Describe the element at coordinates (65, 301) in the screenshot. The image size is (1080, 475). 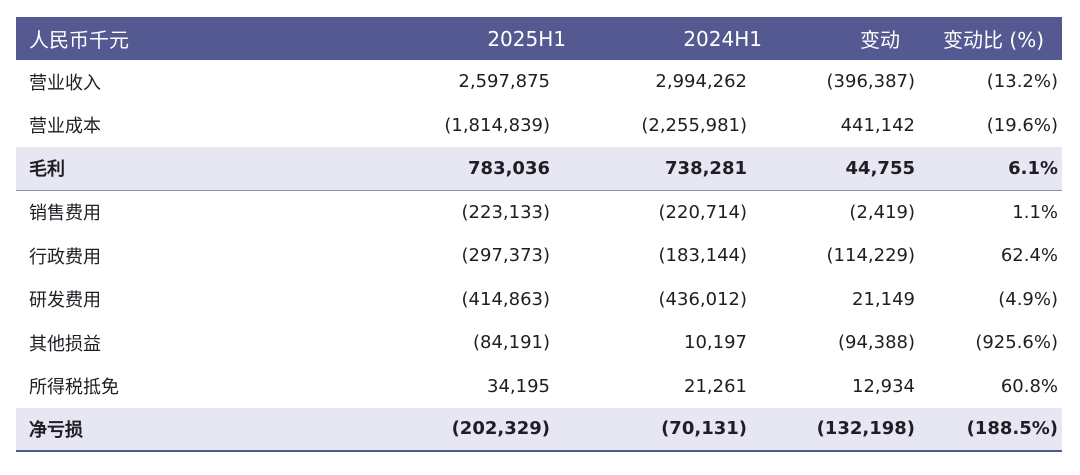
I see `row-label: 研发费用` at that location.